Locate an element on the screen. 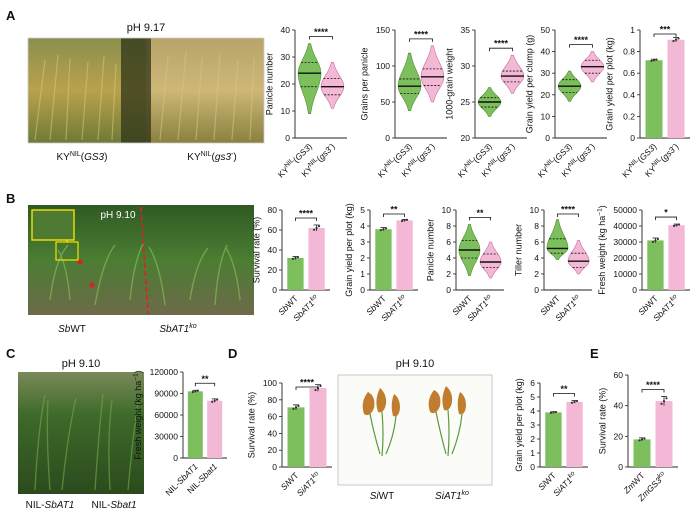  photo-c-right-label: NIL-Sbat1 is located at coordinates (113, 505).